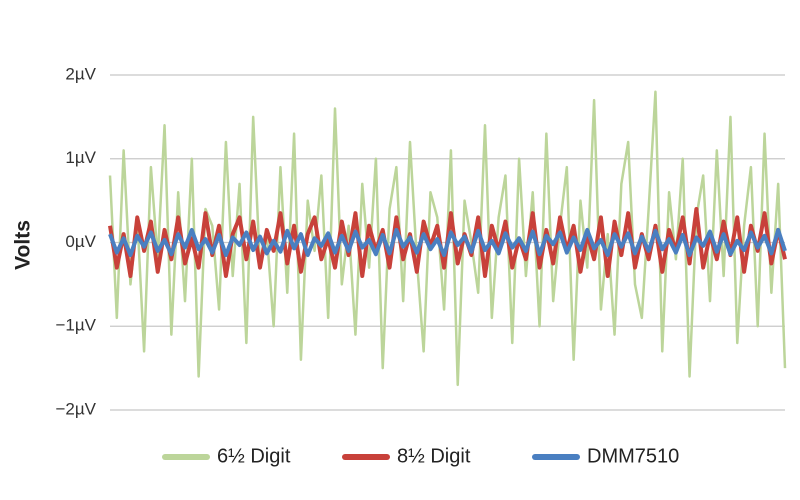  What do you see at coordinates (80, 241) in the screenshot?
I see `y-tick-label: 0µV` at bounding box center [80, 241].